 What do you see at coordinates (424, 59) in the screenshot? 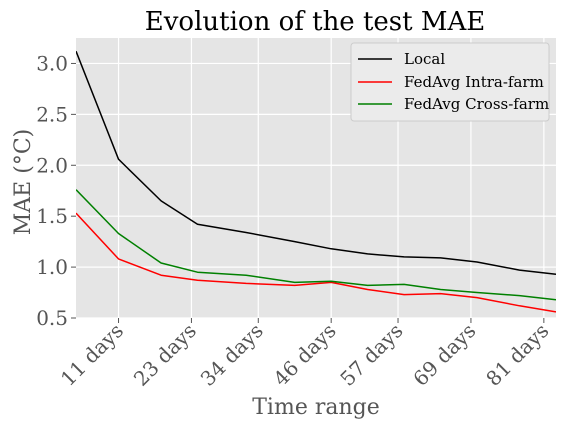
I see `legend-label-local: Local` at bounding box center [424, 59].